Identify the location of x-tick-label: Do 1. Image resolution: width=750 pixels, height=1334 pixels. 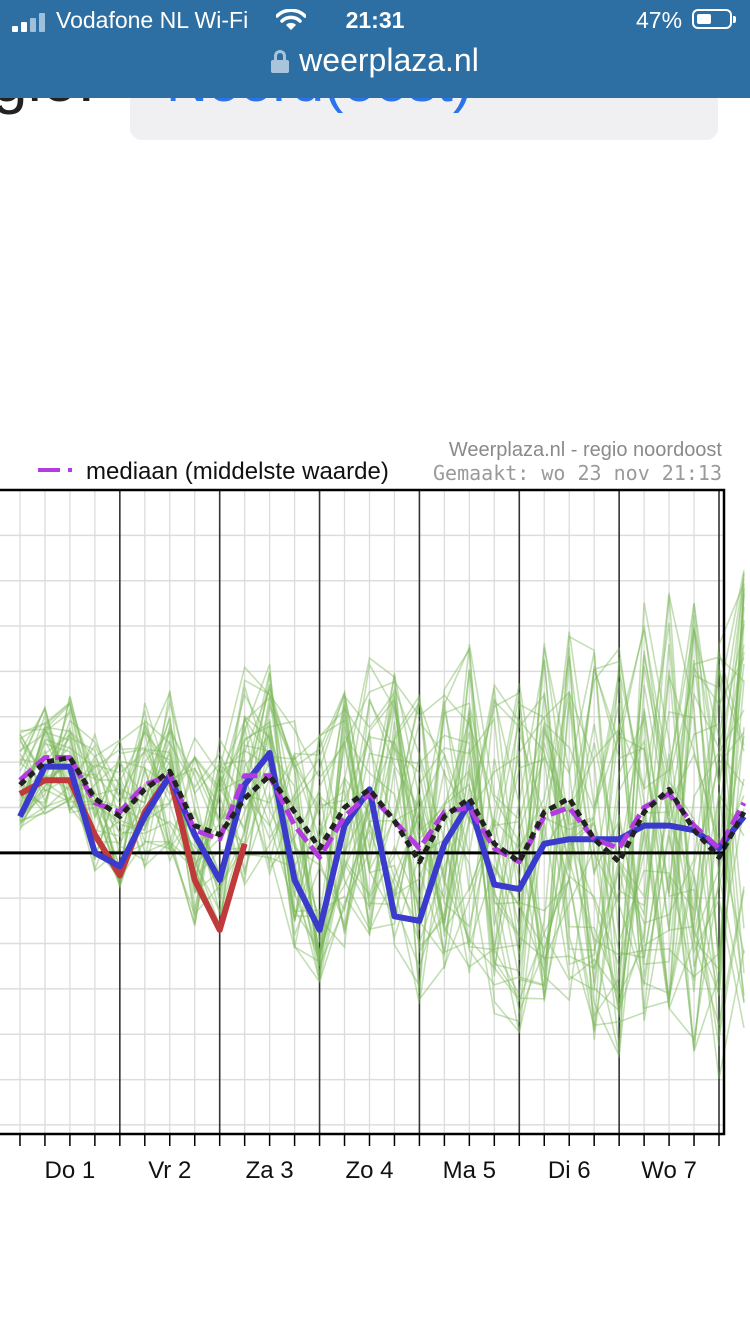
(70, 1168).